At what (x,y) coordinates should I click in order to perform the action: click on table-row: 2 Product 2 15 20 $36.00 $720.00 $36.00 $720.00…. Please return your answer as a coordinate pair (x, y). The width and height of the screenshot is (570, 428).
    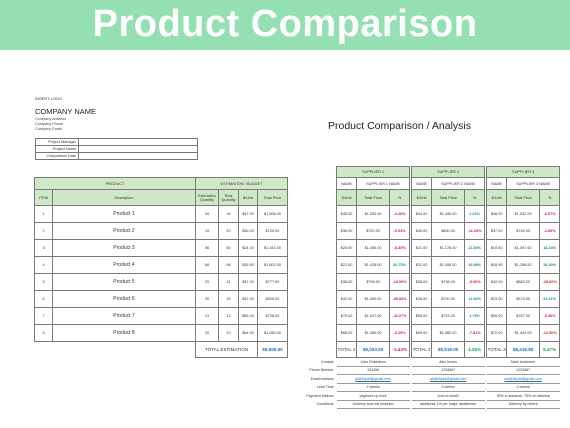
    Looking at the image, I should click on (297, 231).